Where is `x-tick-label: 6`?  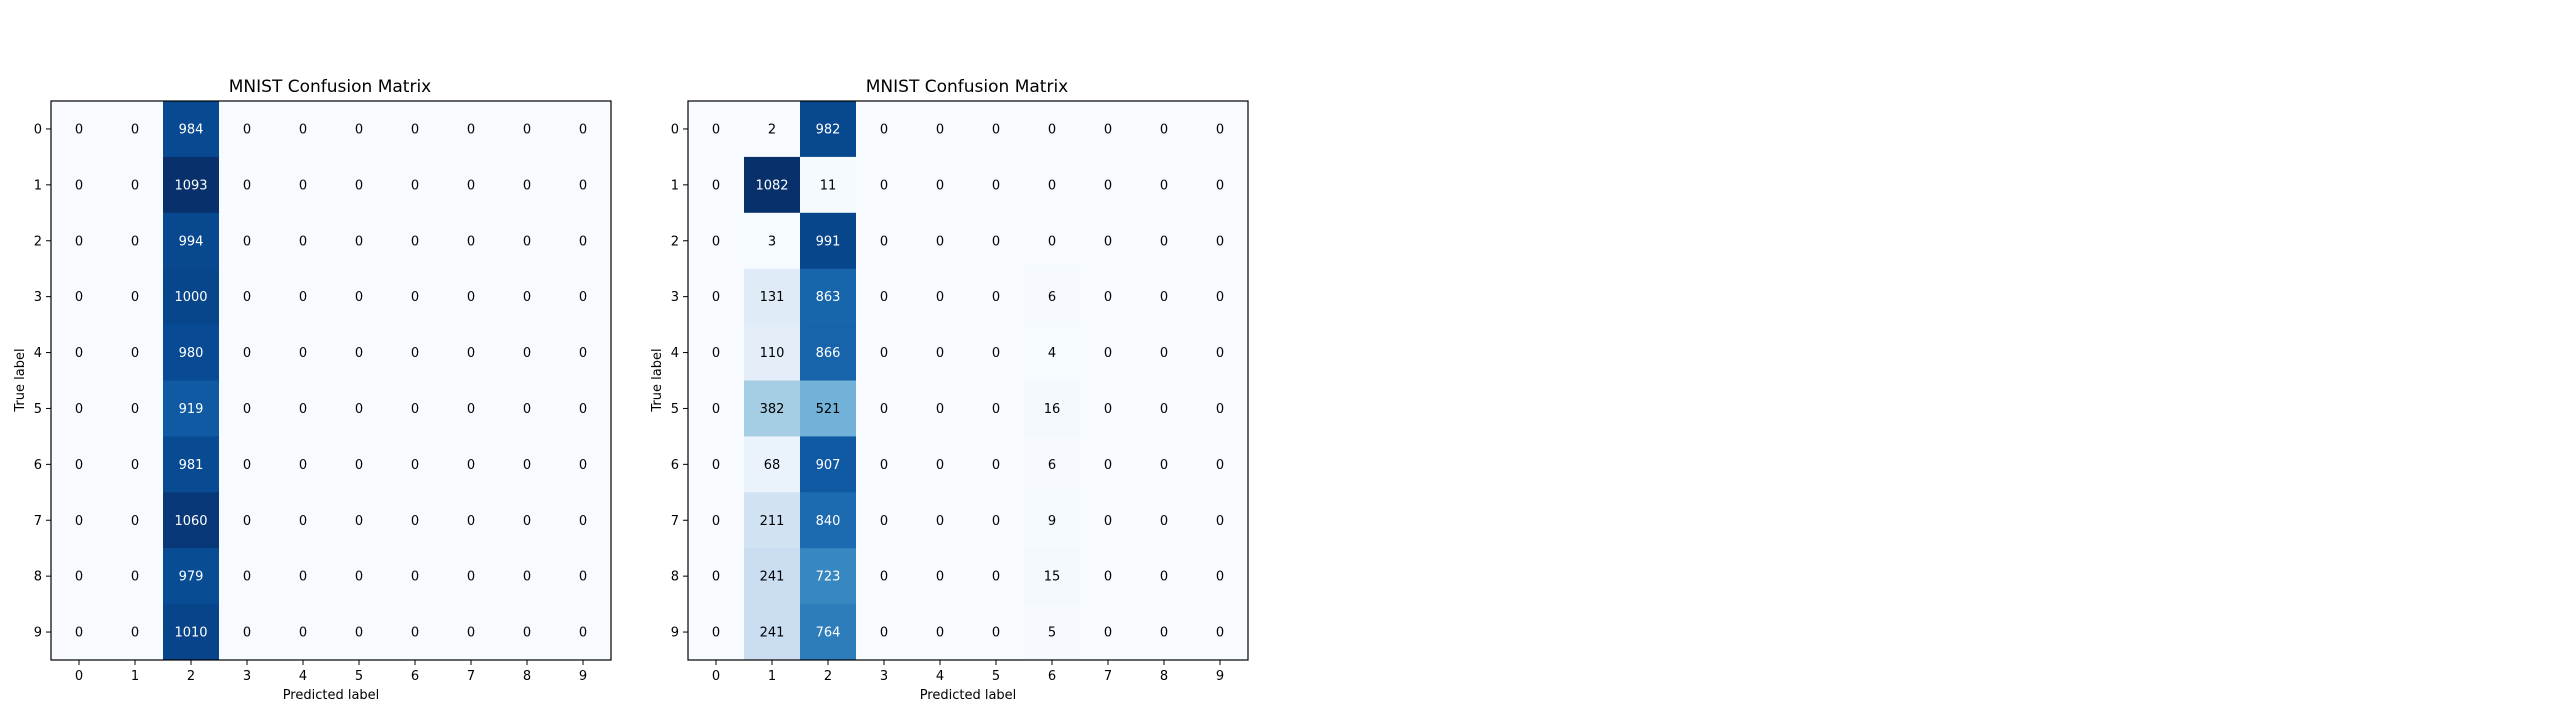 x-tick-label: 6 is located at coordinates (415, 676).